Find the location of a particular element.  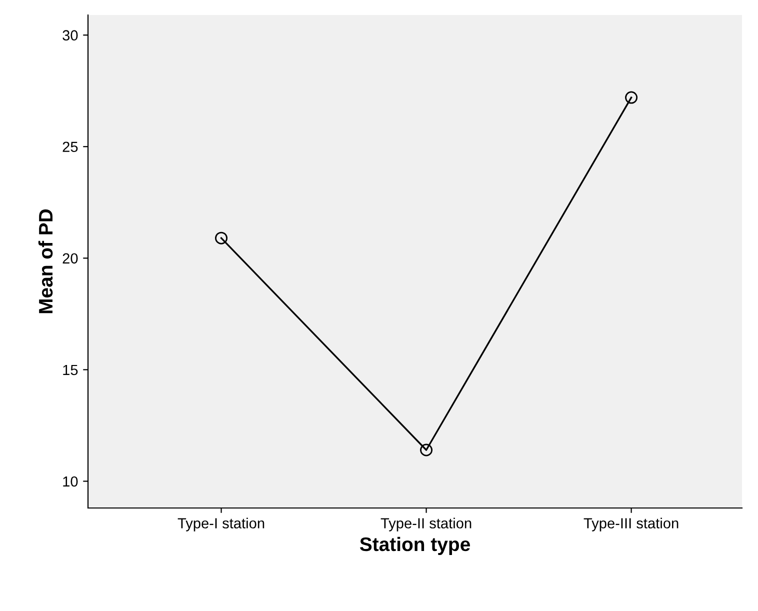

x-tick-label: Type-I station is located at coordinates (221, 525).